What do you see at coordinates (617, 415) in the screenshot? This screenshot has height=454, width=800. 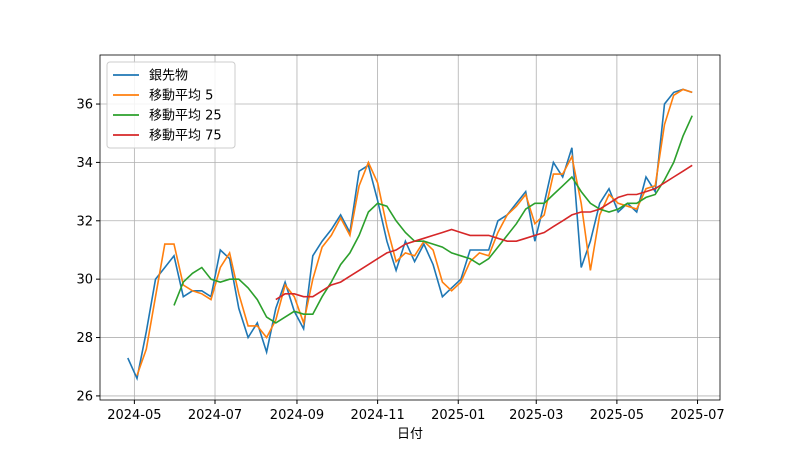 I see `x-tick-label: 2025-05` at bounding box center [617, 415].